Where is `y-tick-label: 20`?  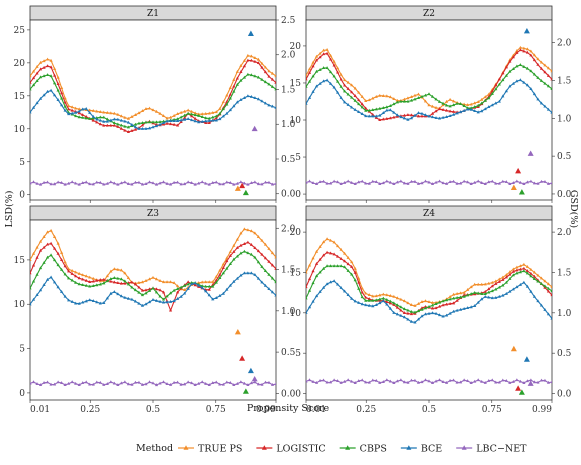 y-tick-label: 20 is located at coordinates (296, 47).